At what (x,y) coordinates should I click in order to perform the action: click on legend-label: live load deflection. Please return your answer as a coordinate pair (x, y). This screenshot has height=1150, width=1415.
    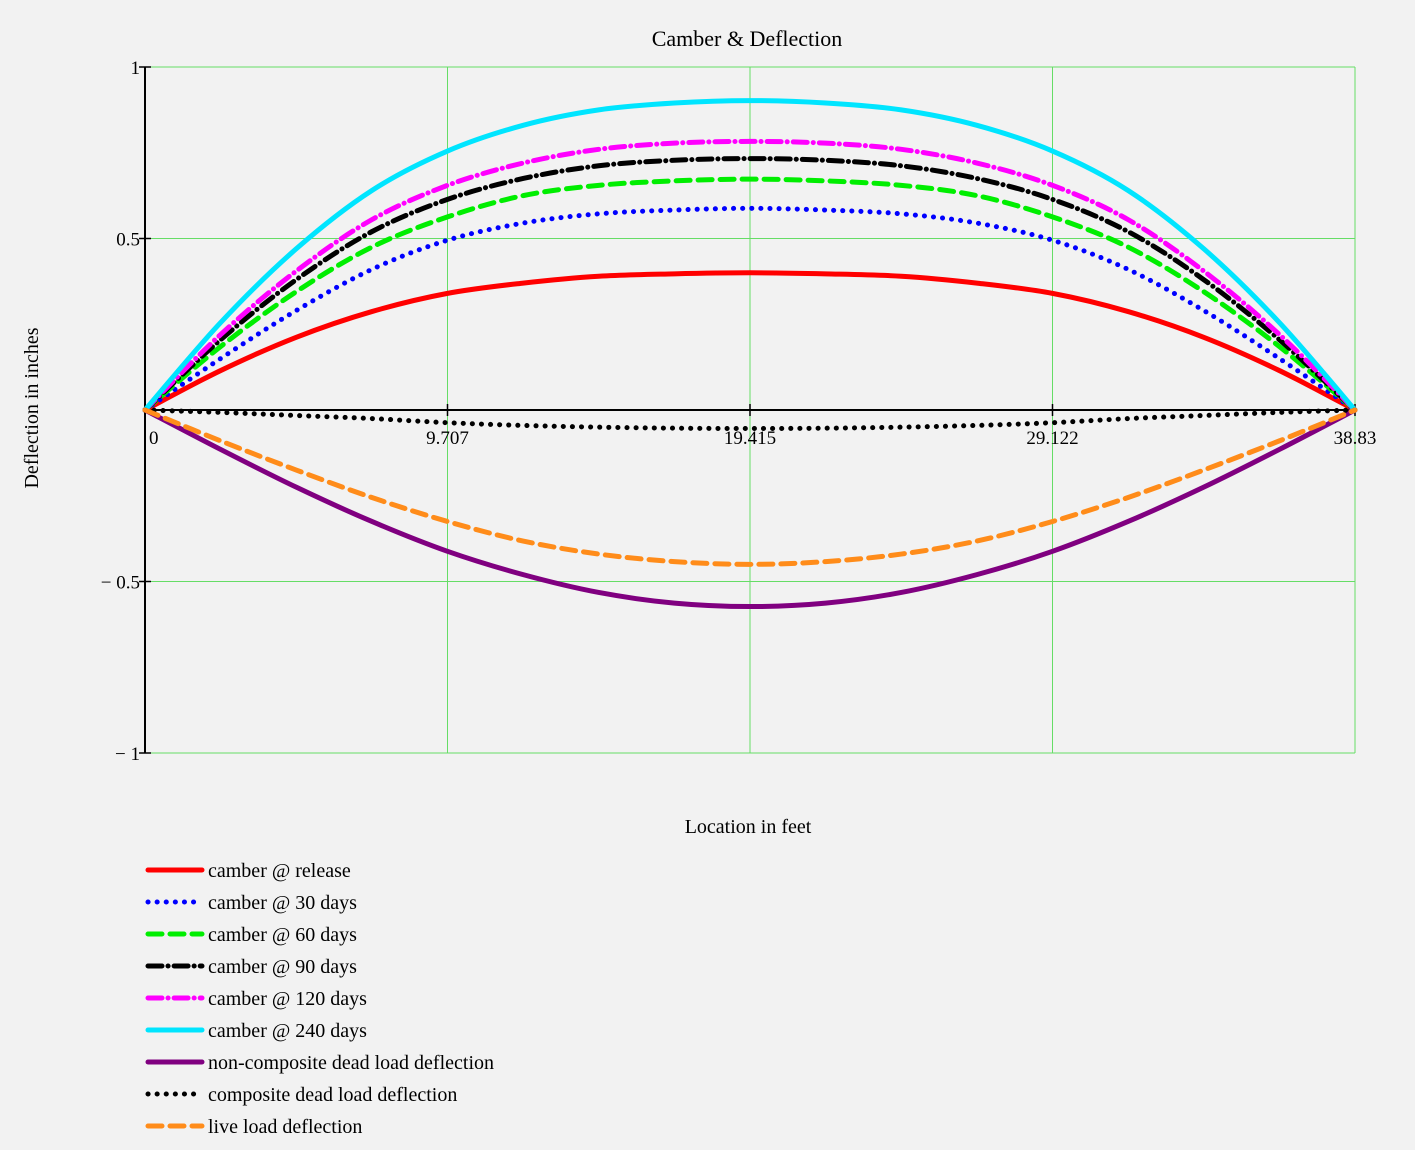
    Looking at the image, I should click on (285, 1127).